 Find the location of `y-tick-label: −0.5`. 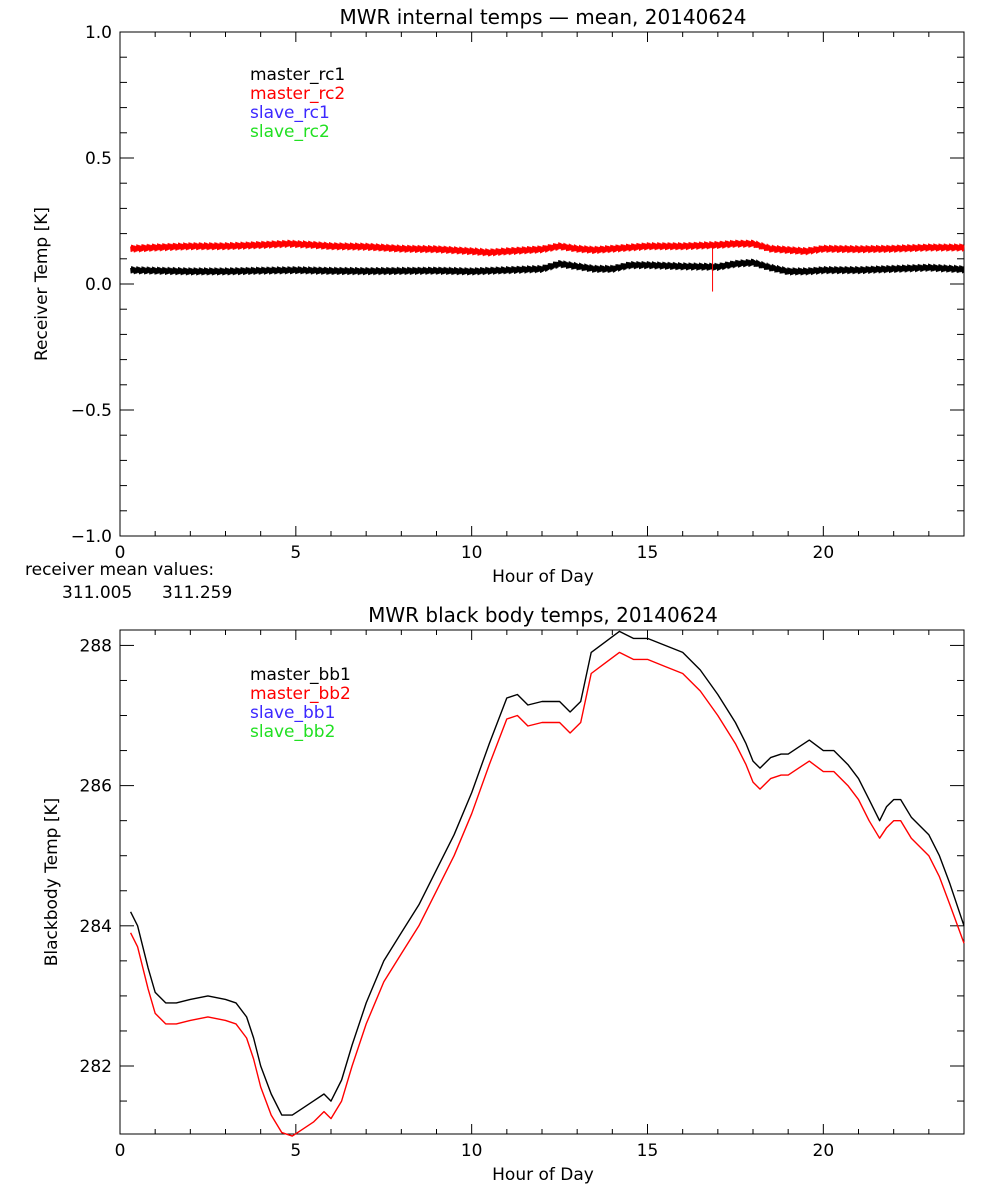

y-tick-label: −0.5 is located at coordinates (91, 411).